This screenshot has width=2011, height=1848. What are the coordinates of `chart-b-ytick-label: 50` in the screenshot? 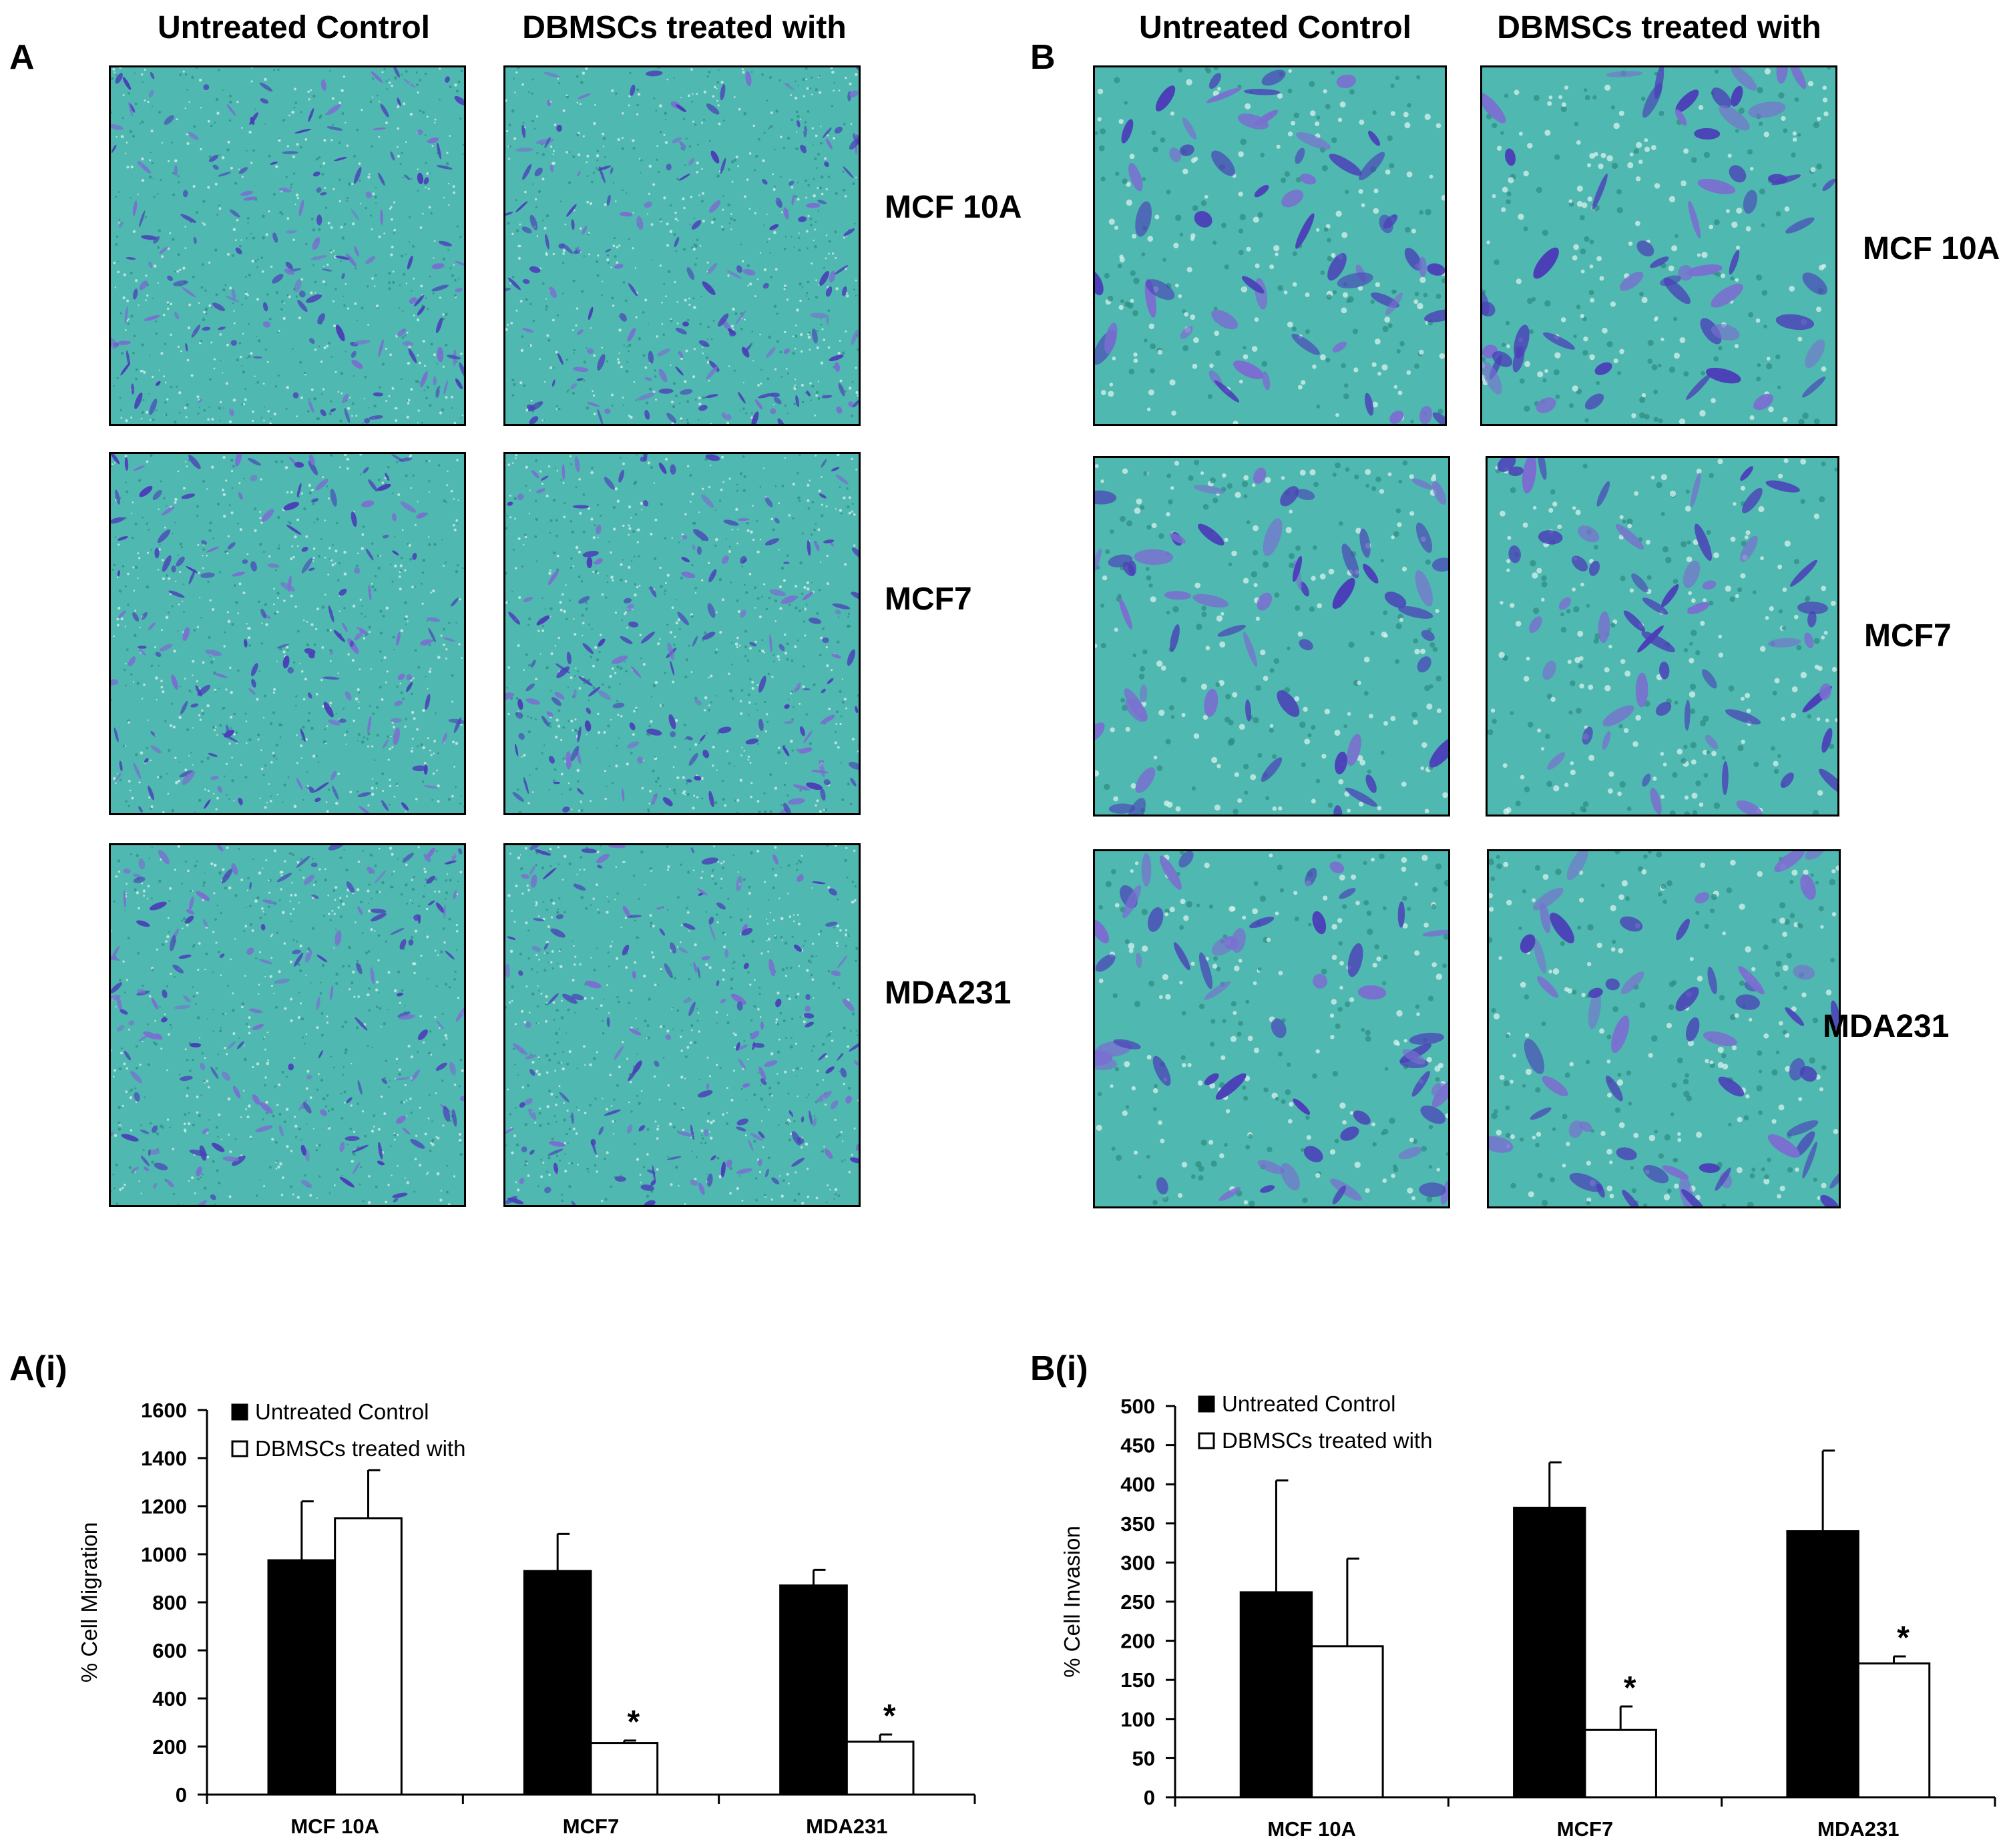 It's located at (1143, 1758).